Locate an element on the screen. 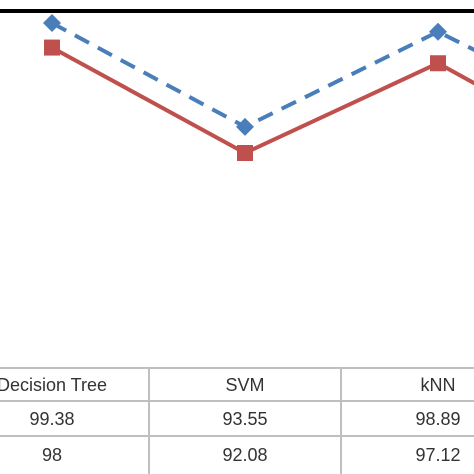 The image size is (474, 474). table-cell: 93.55 is located at coordinates (244, 419).